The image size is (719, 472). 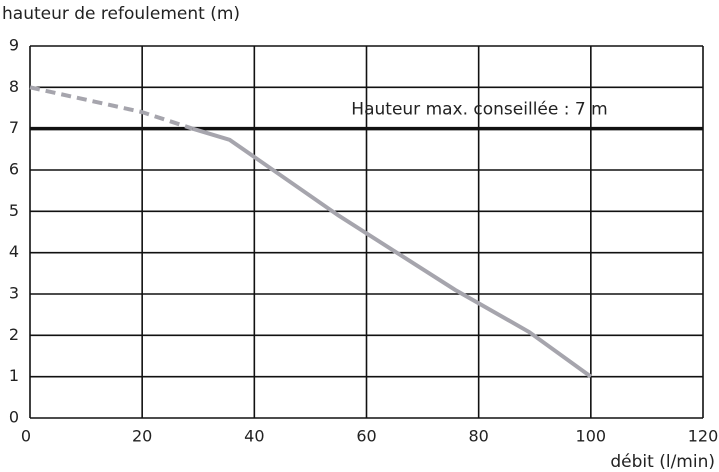 I want to click on y-tick-label: 1, so click(x=14, y=375).